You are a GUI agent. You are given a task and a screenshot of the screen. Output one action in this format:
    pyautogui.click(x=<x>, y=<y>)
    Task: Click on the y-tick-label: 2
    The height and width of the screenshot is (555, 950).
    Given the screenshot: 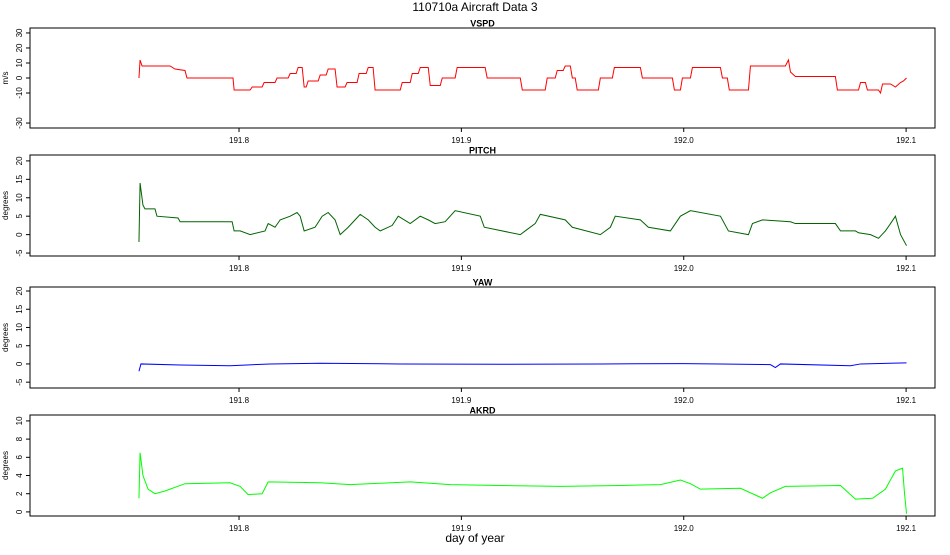 What is the action you would take?
    pyautogui.click(x=19, y=493)
    